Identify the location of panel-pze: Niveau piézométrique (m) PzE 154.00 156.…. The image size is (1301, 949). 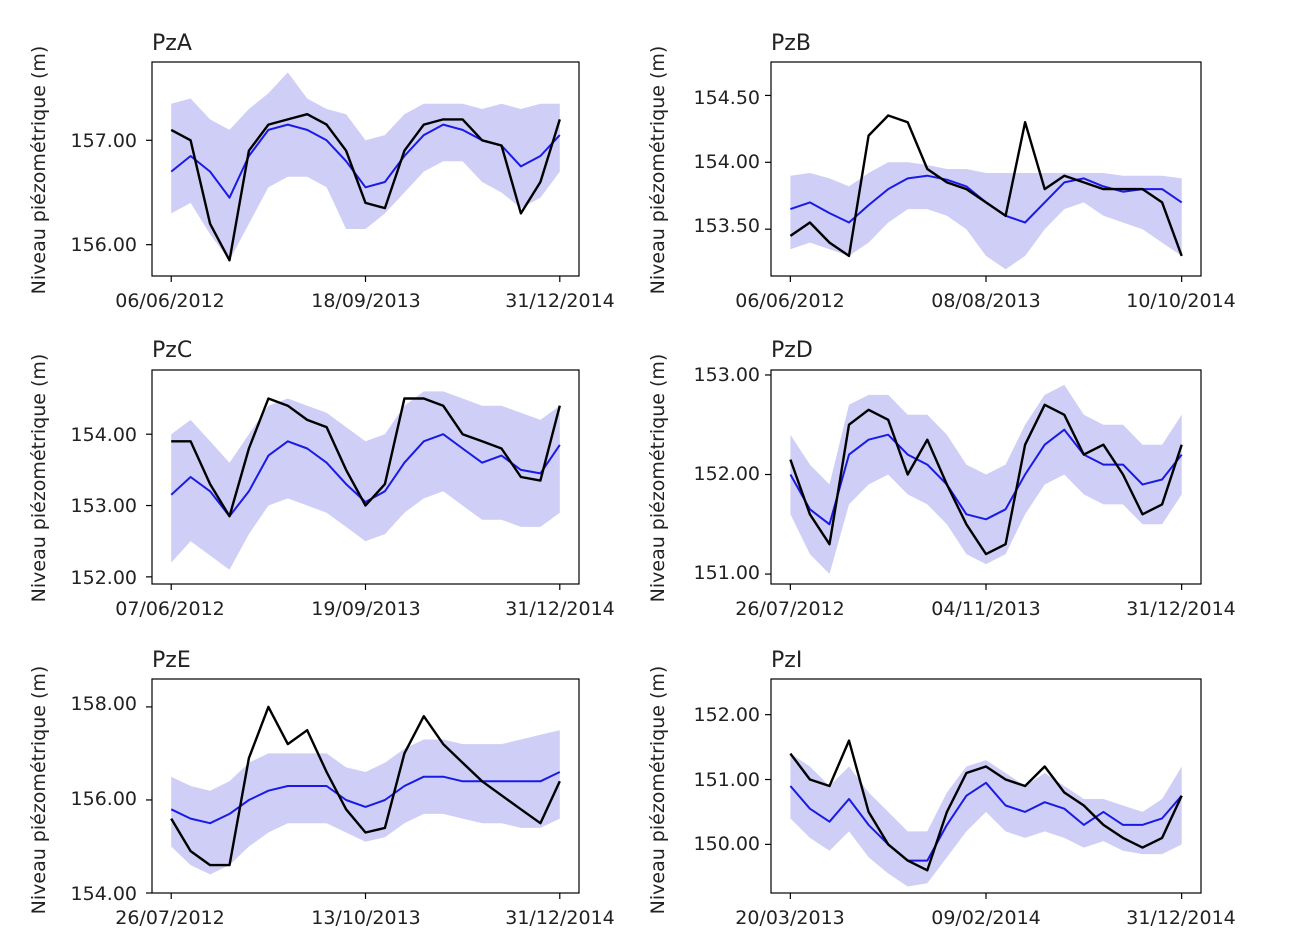
(321, 788).